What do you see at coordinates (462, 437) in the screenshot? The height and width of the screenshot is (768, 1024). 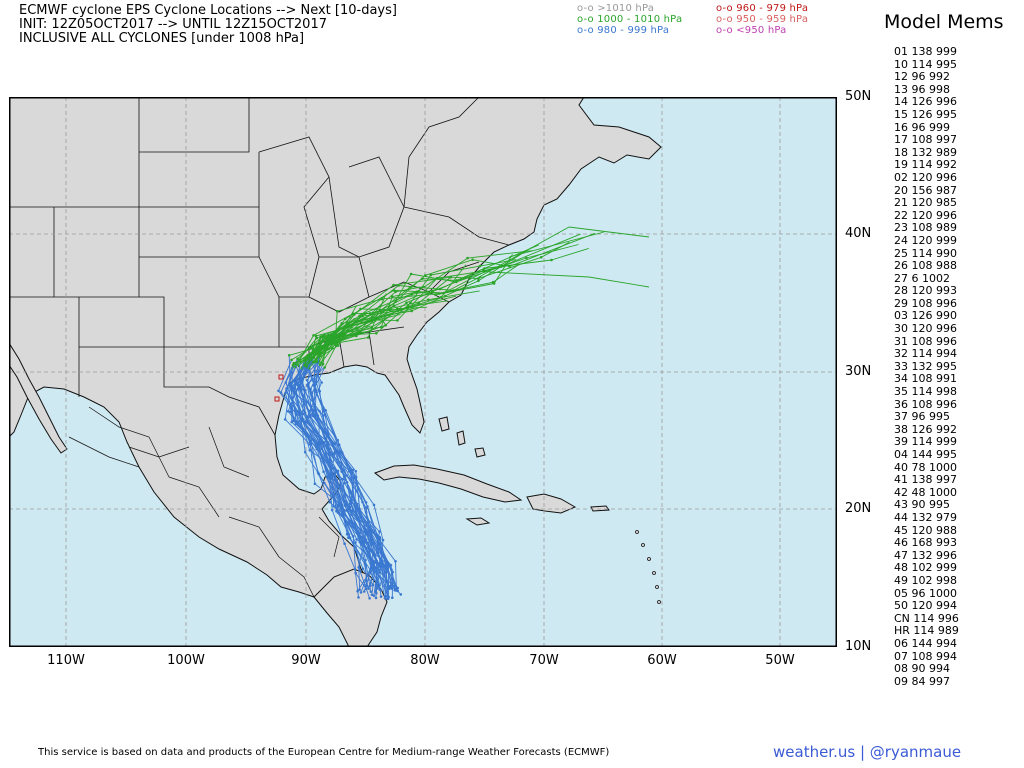 I see `bahamas` at bounding box center [462, 437].